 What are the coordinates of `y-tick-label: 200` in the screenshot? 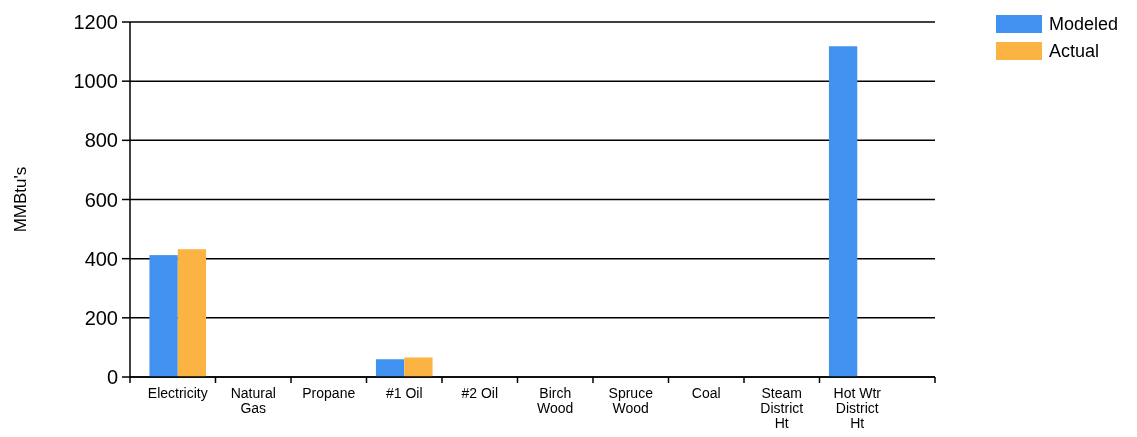 It's located at (101, 317).